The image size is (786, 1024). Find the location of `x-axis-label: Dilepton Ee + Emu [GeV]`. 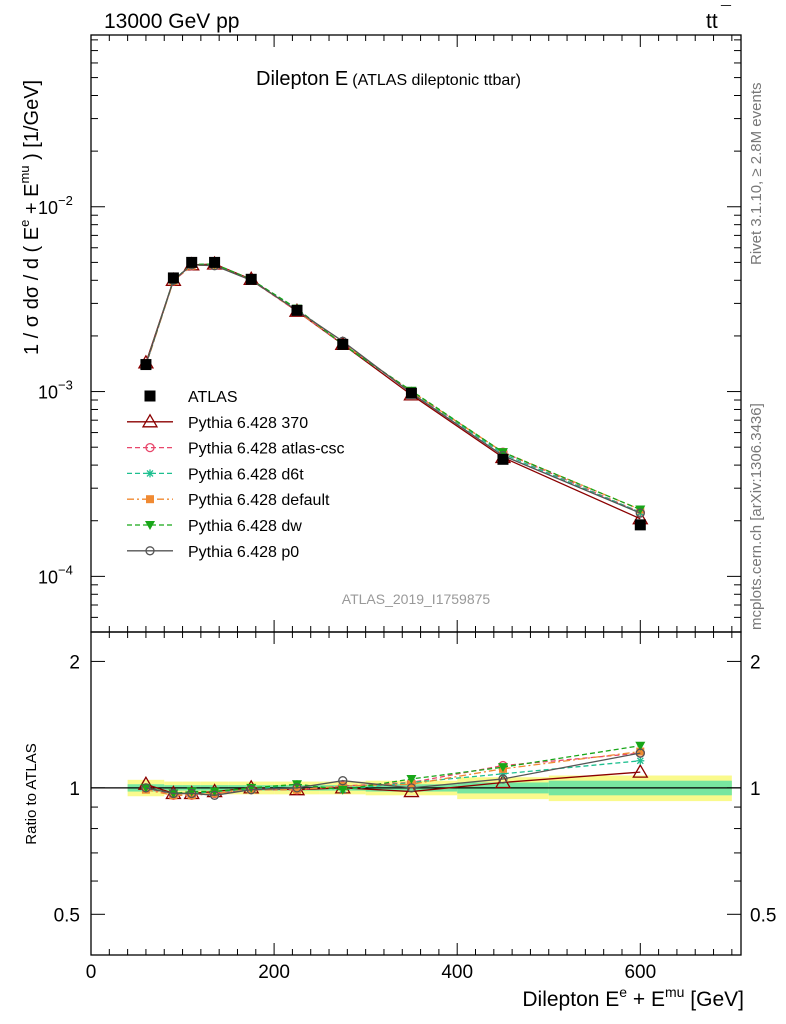

x-axis-label: Dilepton Ee + Emu [GeV] is located at coordinates (633, 997).